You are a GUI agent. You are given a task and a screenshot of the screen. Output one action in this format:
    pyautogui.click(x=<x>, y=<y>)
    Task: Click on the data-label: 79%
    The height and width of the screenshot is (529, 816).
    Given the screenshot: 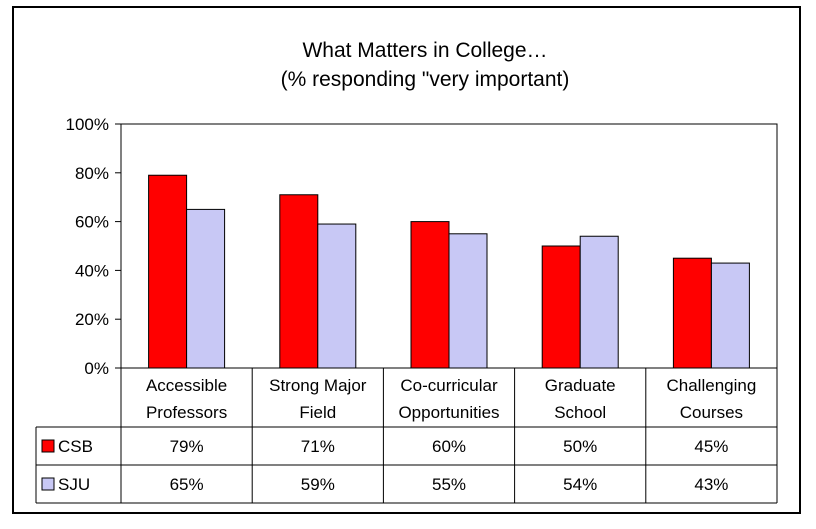 What is the action you would take?
    pyautogui.click(x=187, y=446)
    